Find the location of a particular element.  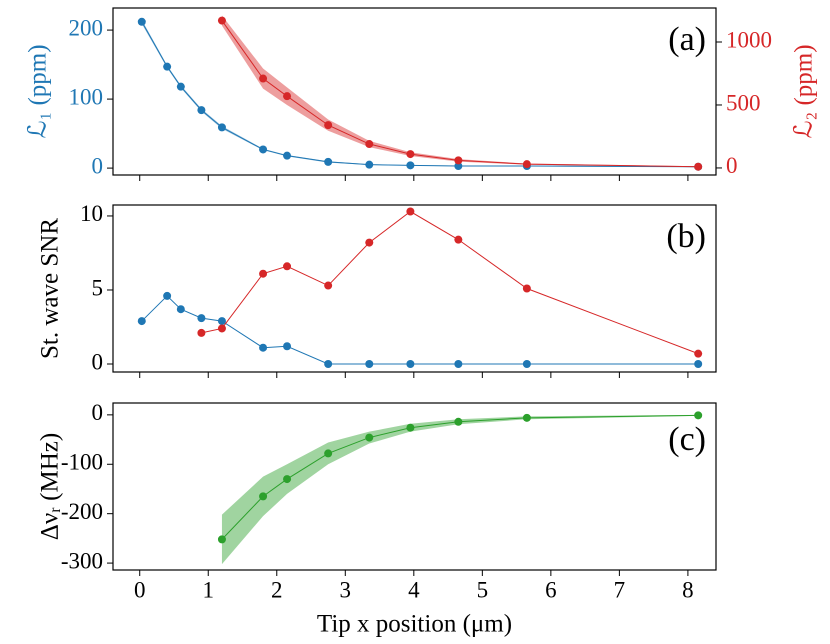

y2-tick-label: 500 is located at coordinates (743, 102).